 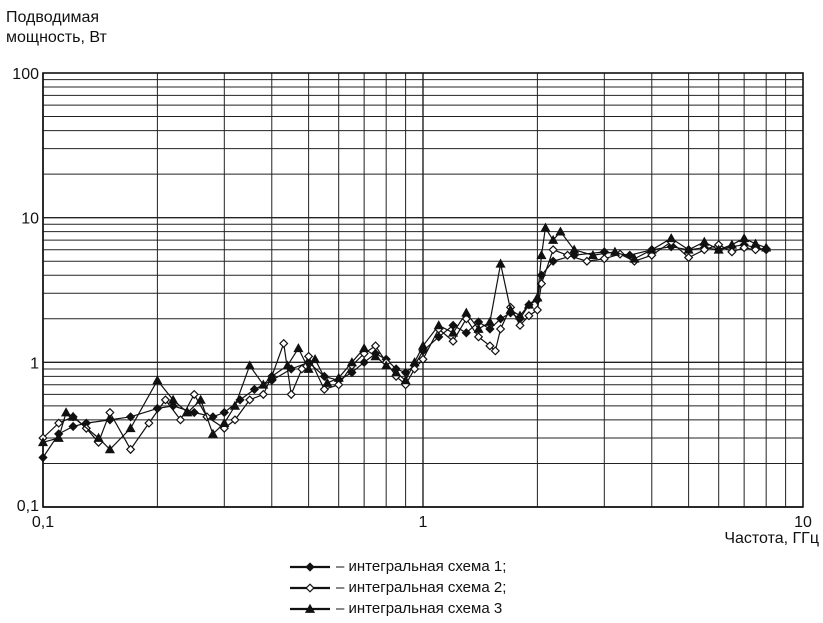 What do you see at coordinates (25, 74) in the screenshot?
I see `y-tick-label: 100` at bounding box center [25, 74].